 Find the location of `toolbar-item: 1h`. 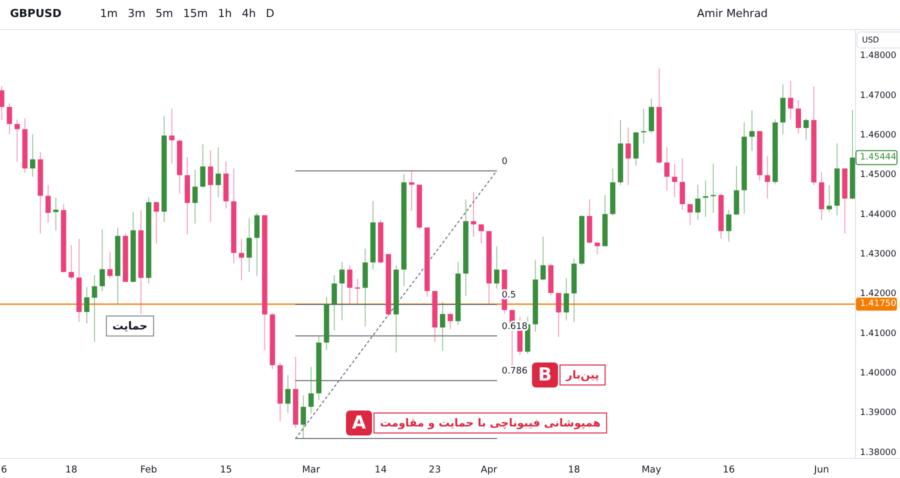

toolbar-item: 1h is located at coordinates (225, 13).